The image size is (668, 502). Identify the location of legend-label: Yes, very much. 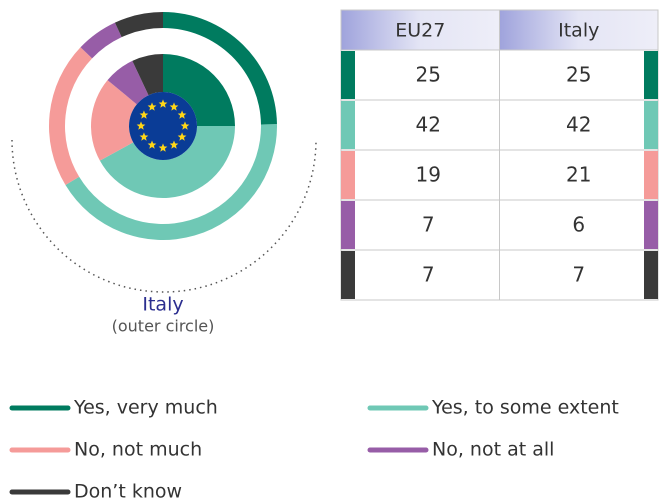
(145, 408).